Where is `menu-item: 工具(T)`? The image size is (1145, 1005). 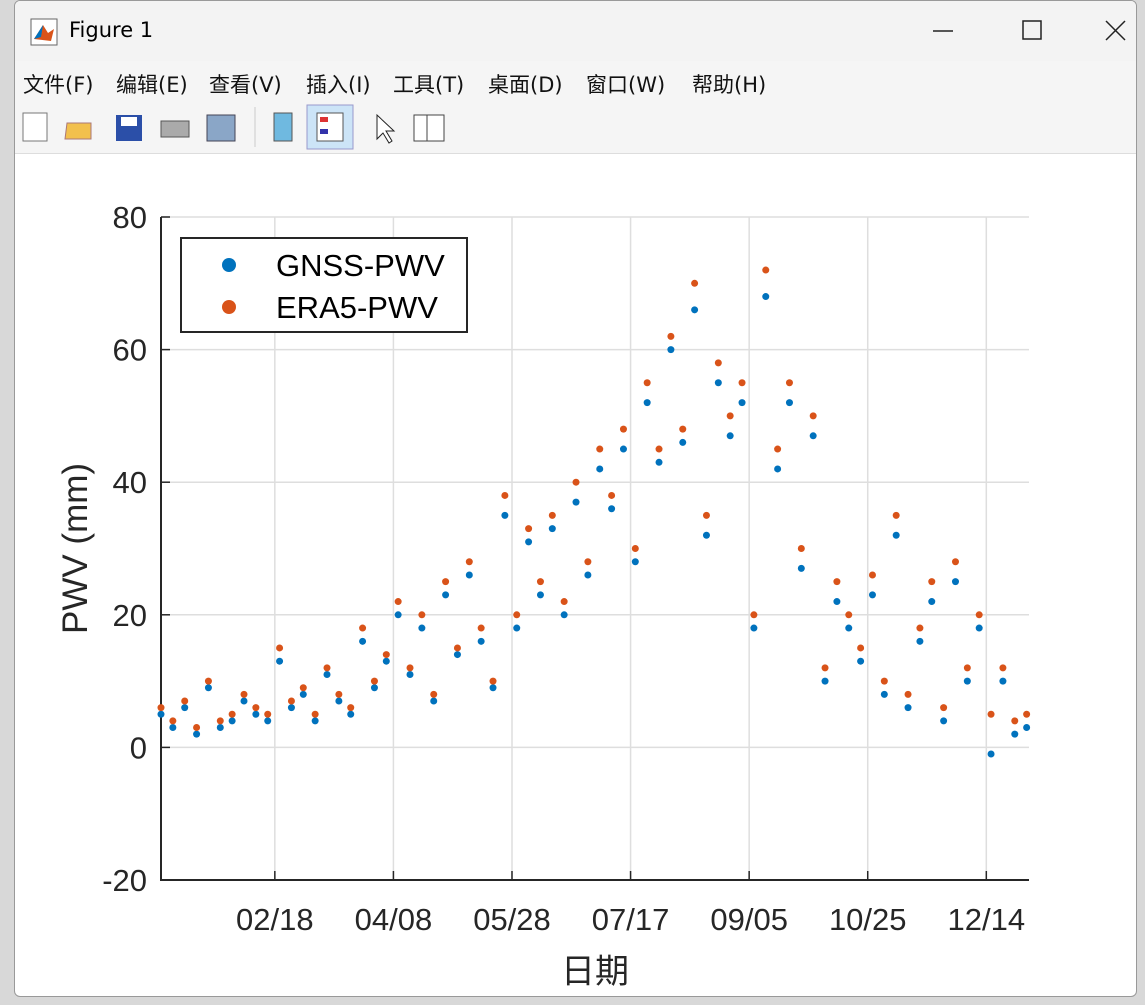 menu-item: 工具(T) is located at coordinates (429, 85).